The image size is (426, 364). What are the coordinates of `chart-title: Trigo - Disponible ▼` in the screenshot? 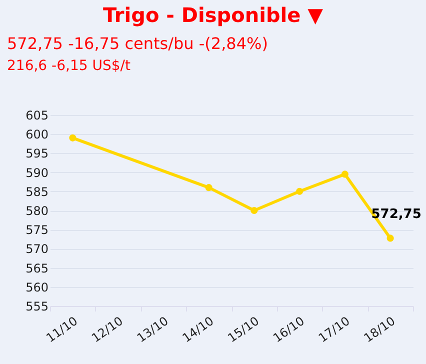 It's located at (213, 15).